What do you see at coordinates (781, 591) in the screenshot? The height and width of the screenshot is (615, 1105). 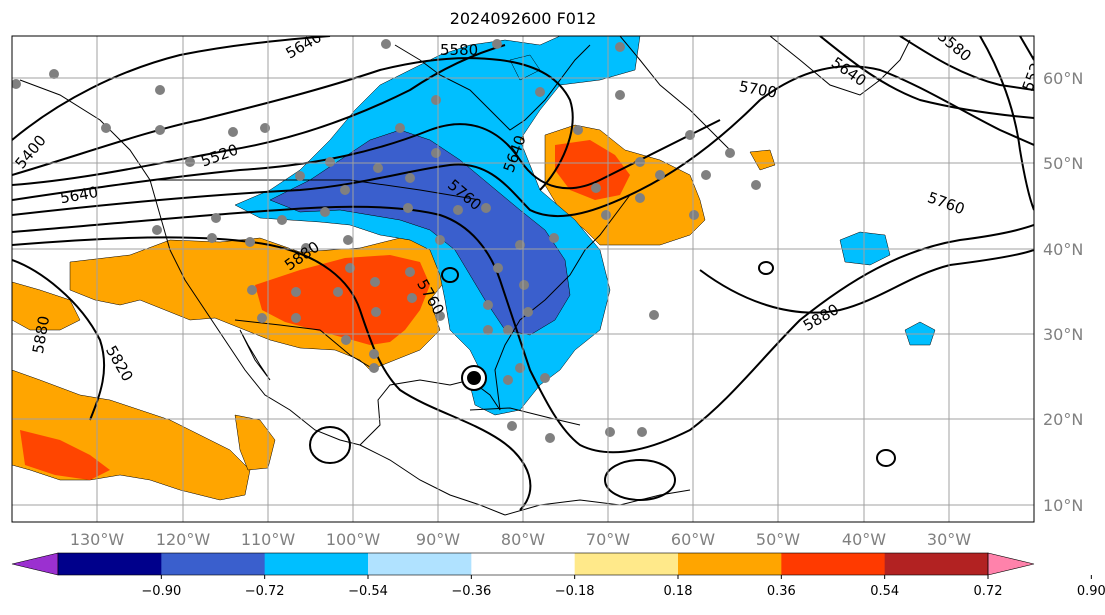 I see `colorbar-tick-label: 0.36` at bounding box center [781, 591].